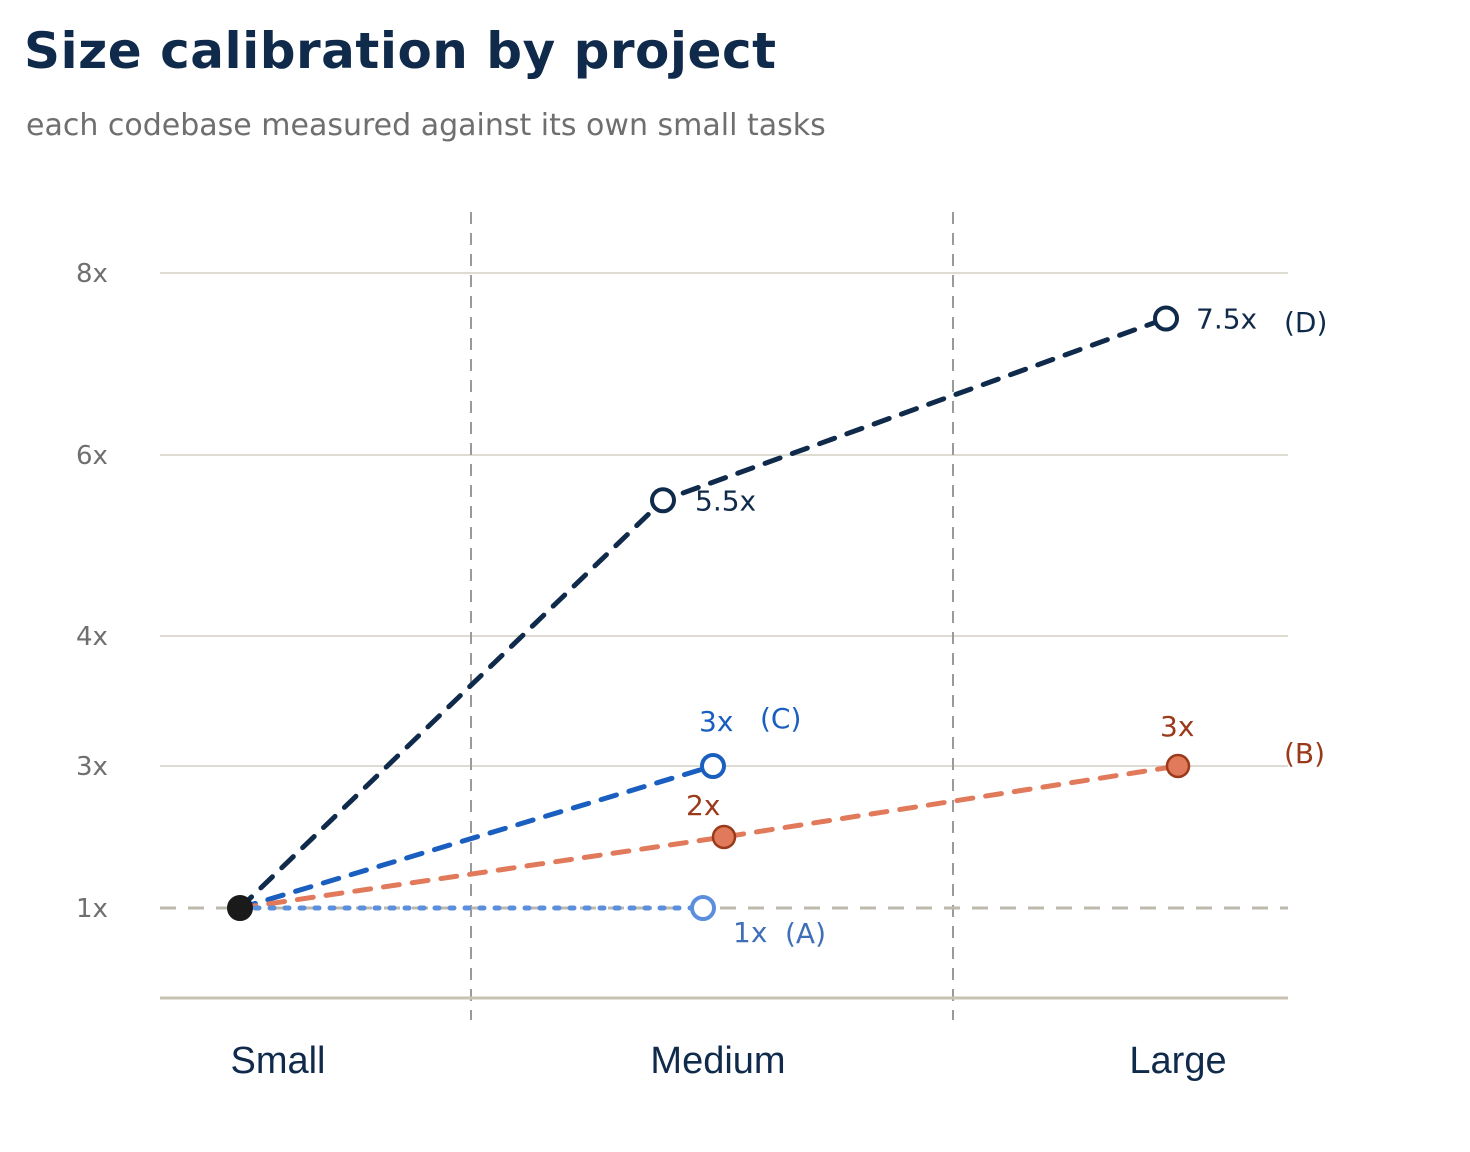  What do you see at coordinates (713, 766) in the screenshot?
I see `data-point-C` at bounding box center [713, 766].